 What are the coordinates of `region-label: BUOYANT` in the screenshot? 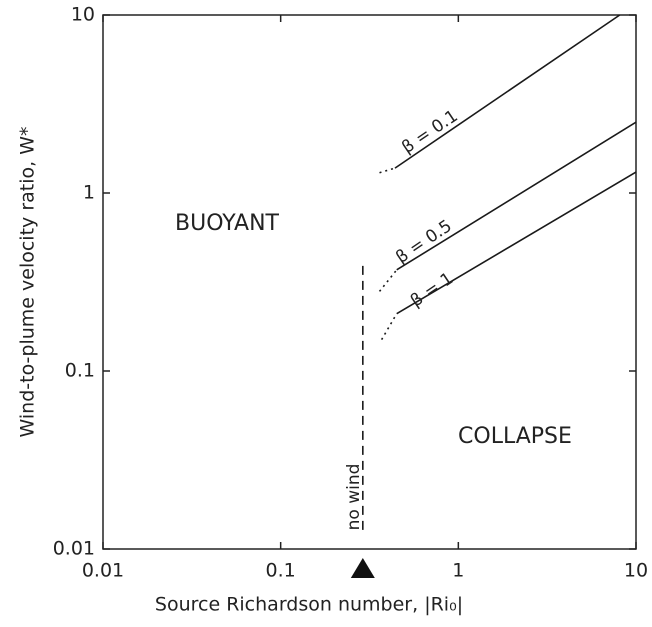 It's located at (227, 223).